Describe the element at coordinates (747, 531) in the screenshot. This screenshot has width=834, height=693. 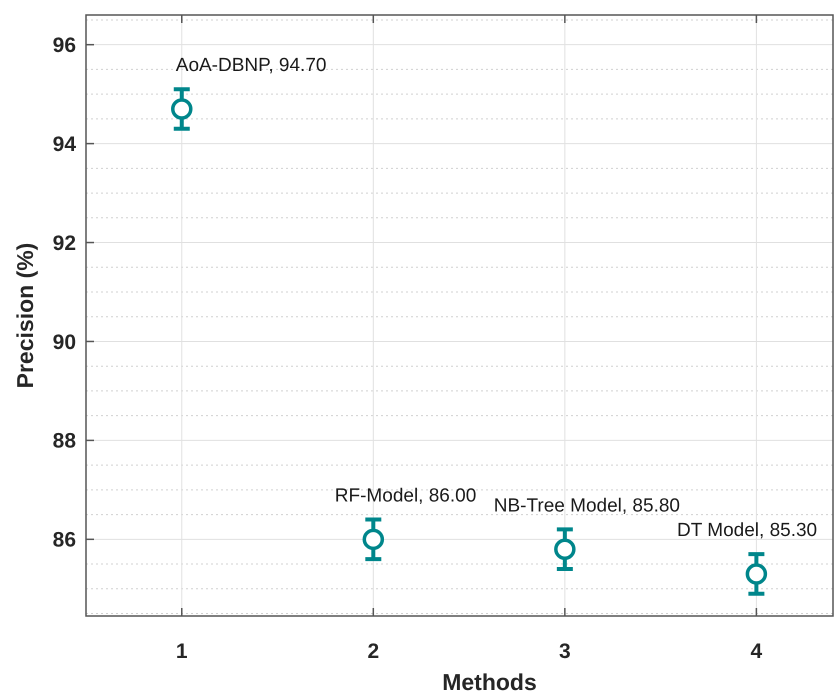
I see `annotation: DT Model, 85.30` at that location.